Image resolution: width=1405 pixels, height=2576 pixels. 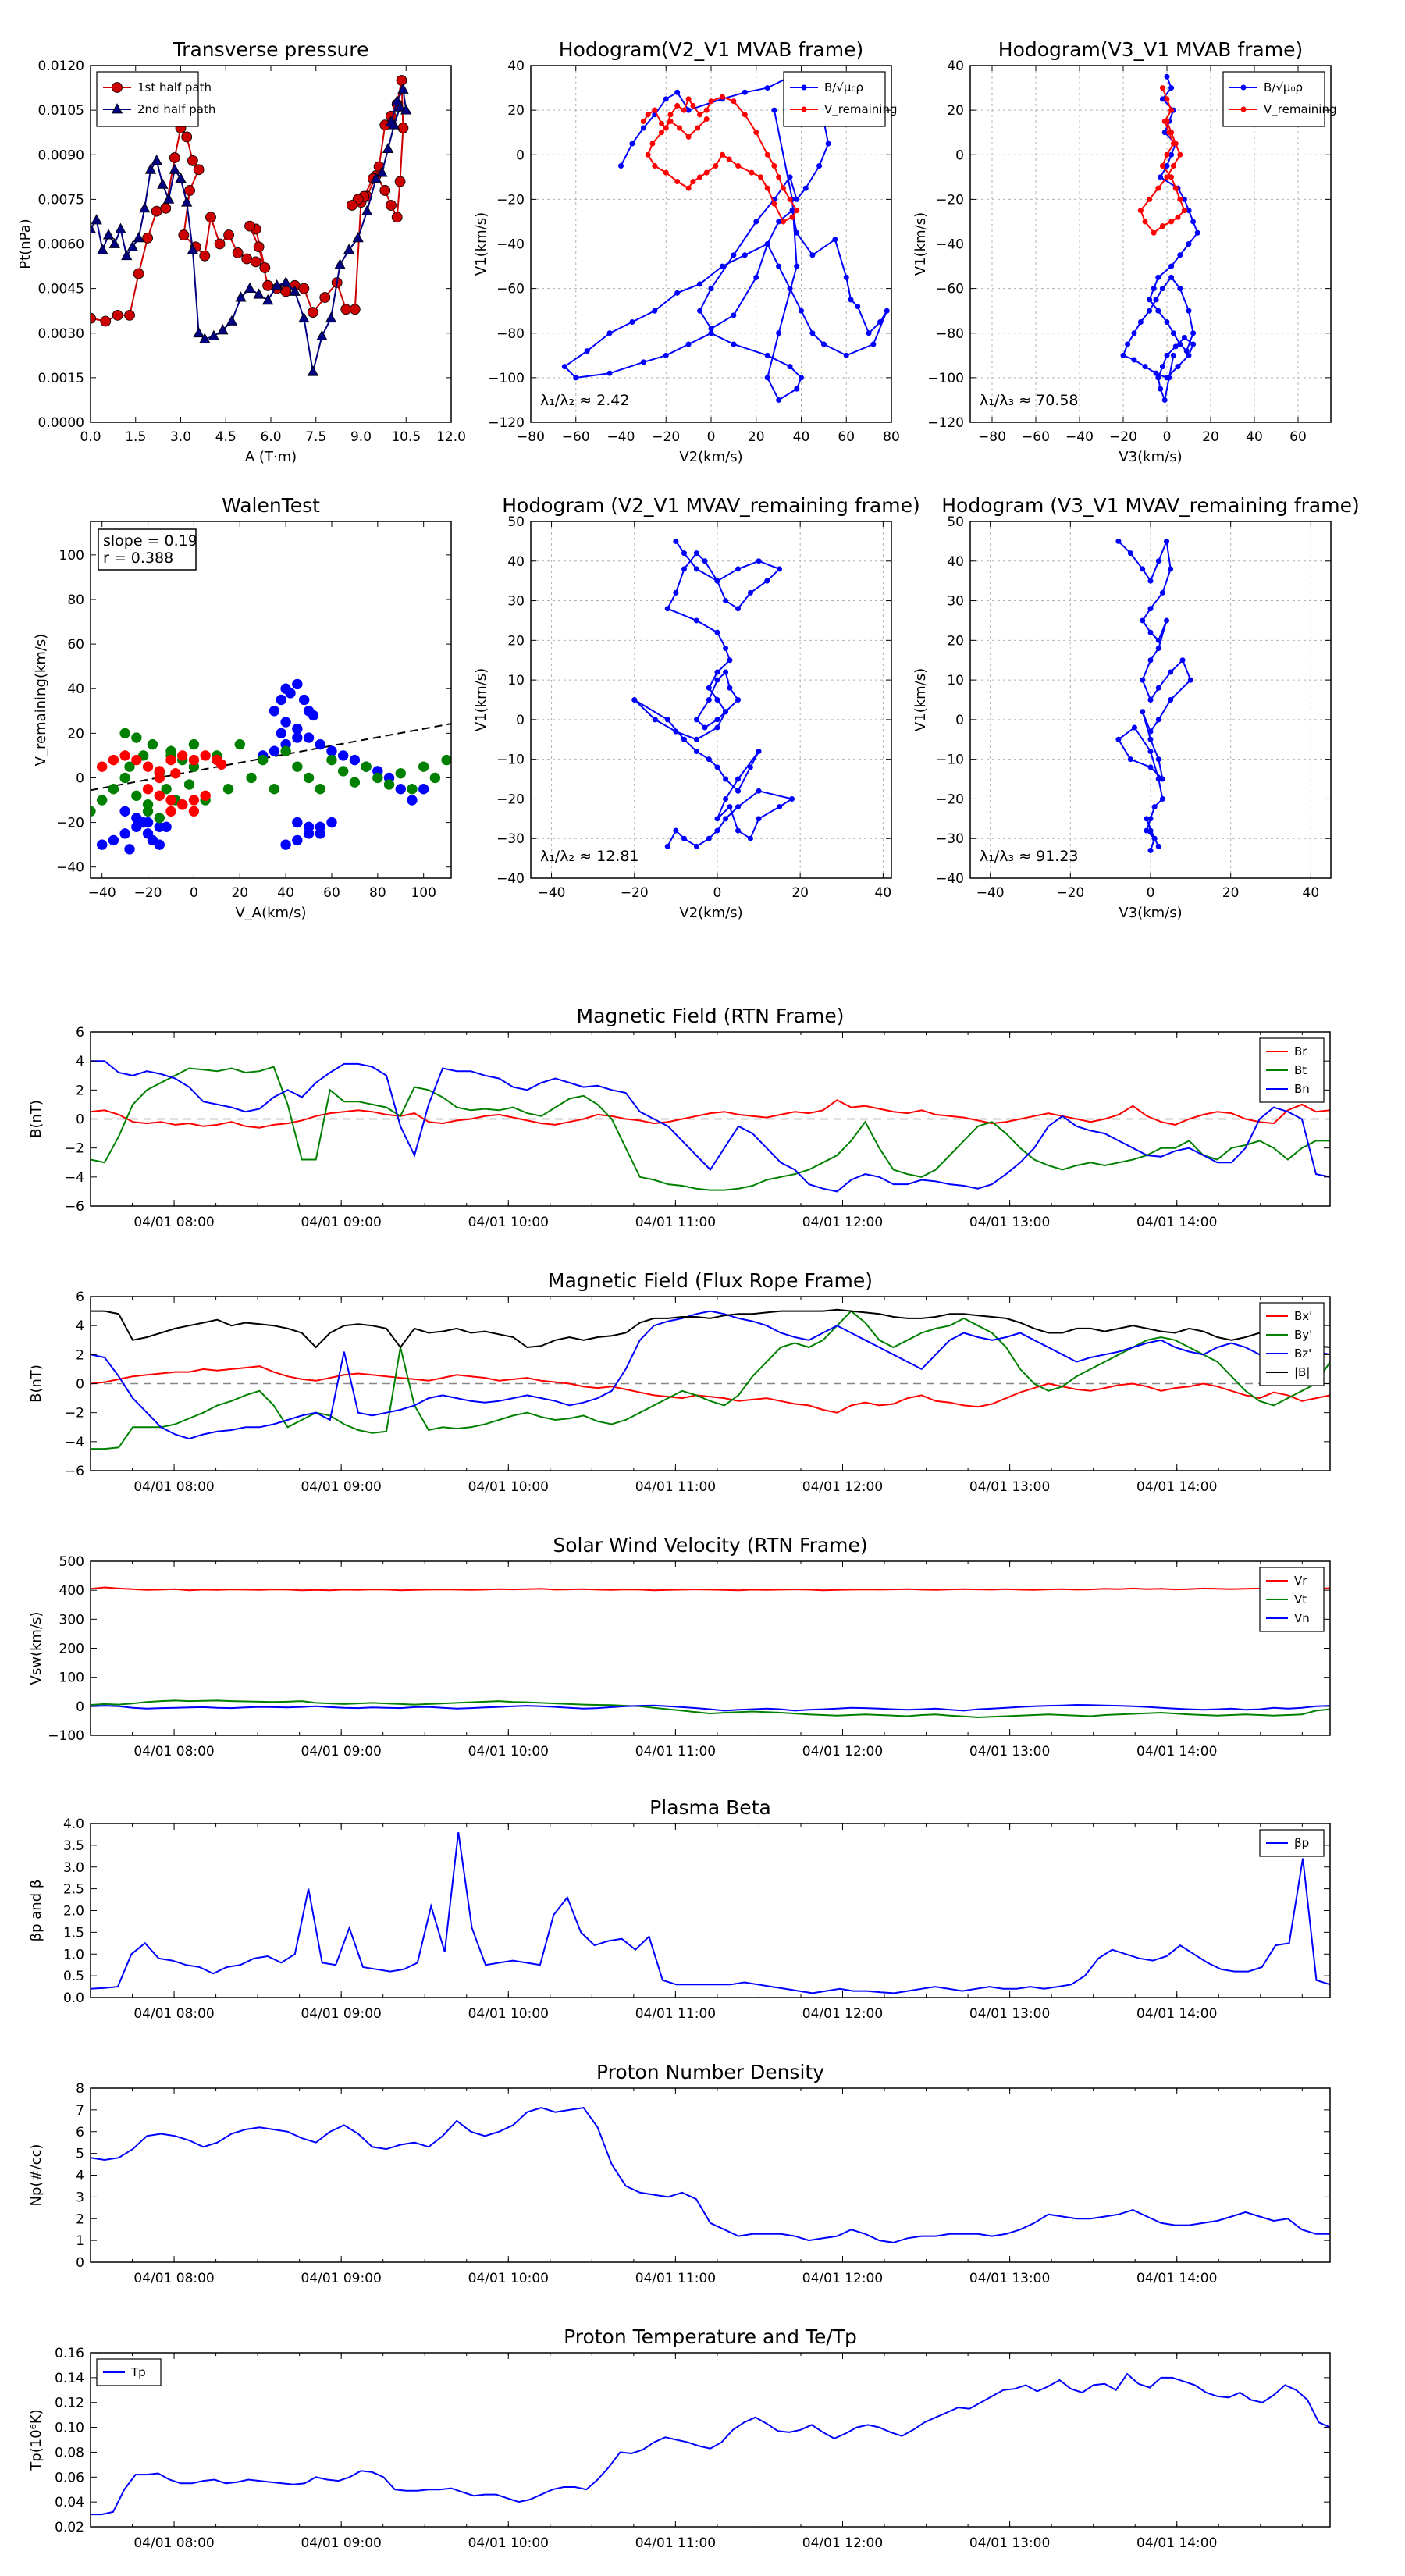 I want to click on legend-marker, so click(x=804, y=109).